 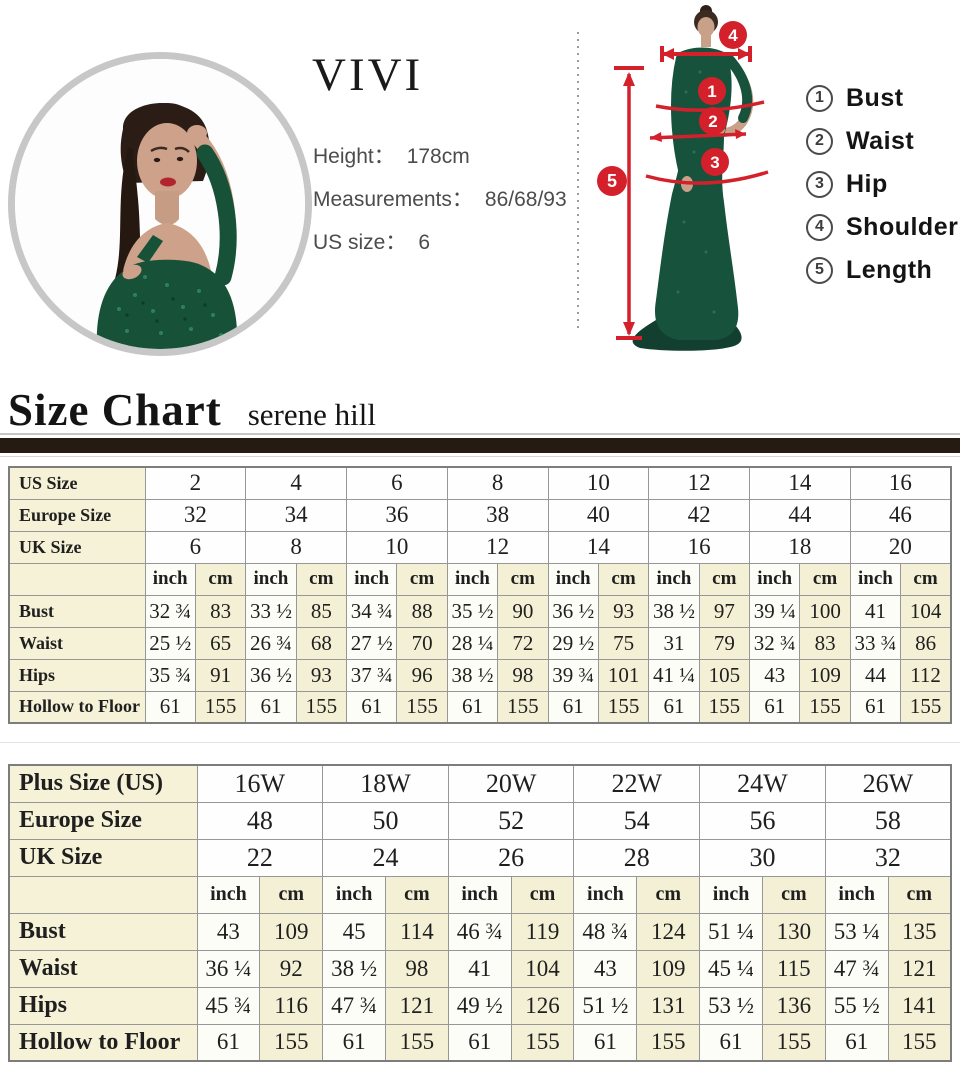 I want to click on measure-value: 97, so click(x=724, y=611).